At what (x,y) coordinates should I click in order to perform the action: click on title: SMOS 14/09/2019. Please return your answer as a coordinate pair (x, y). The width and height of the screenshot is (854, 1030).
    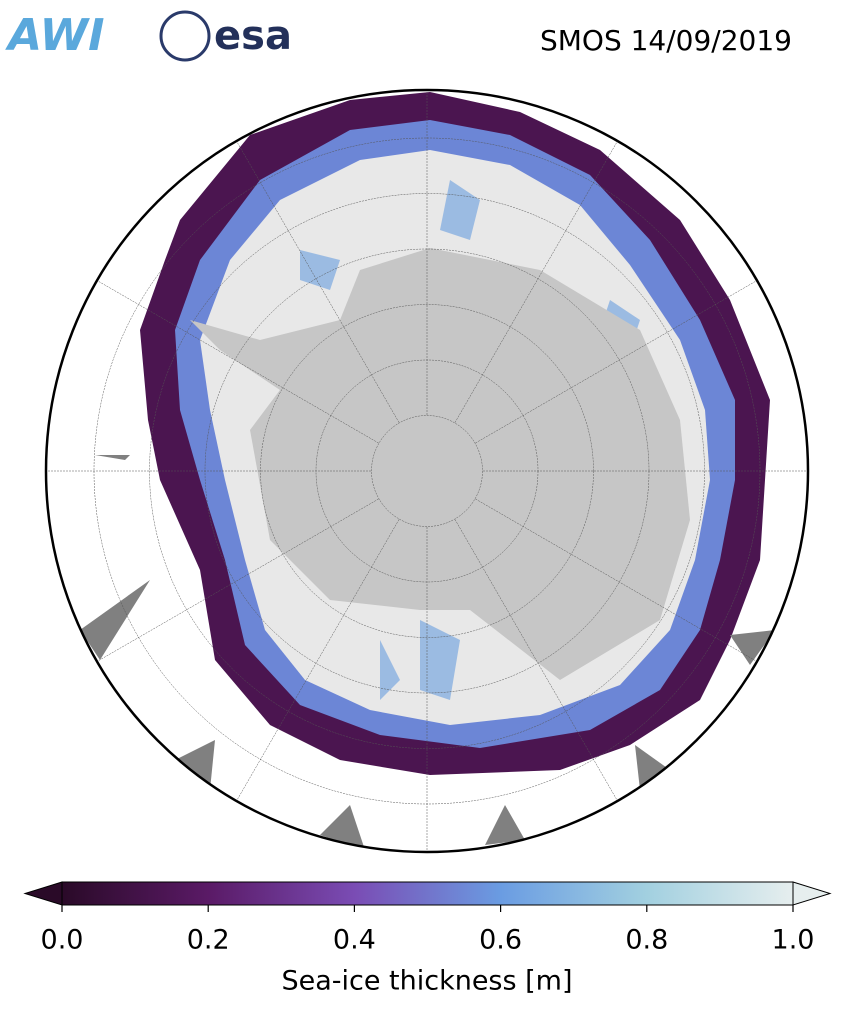
    Looking at the image, I should click on (666, 40).